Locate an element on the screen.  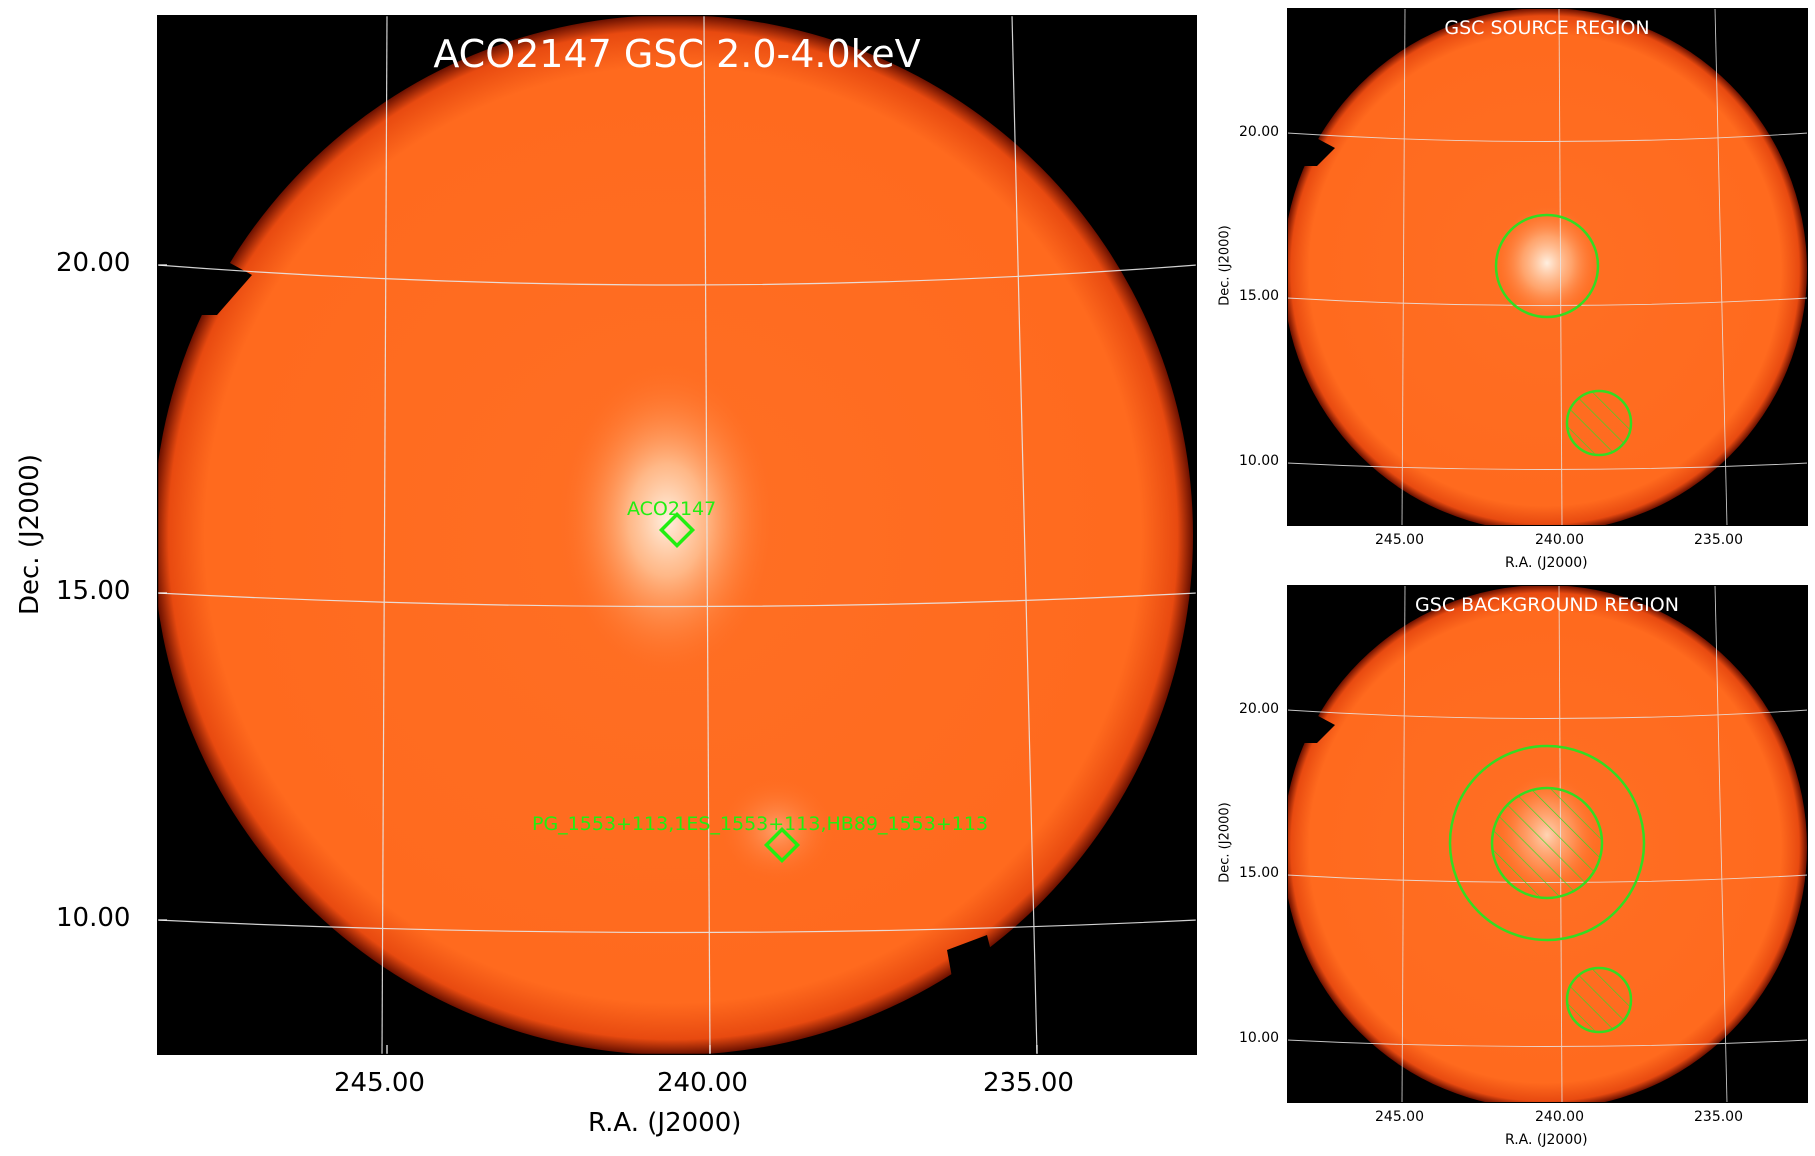
background-panel: GSC BACKGROUND REGION is located at coordinates (1547, 844).